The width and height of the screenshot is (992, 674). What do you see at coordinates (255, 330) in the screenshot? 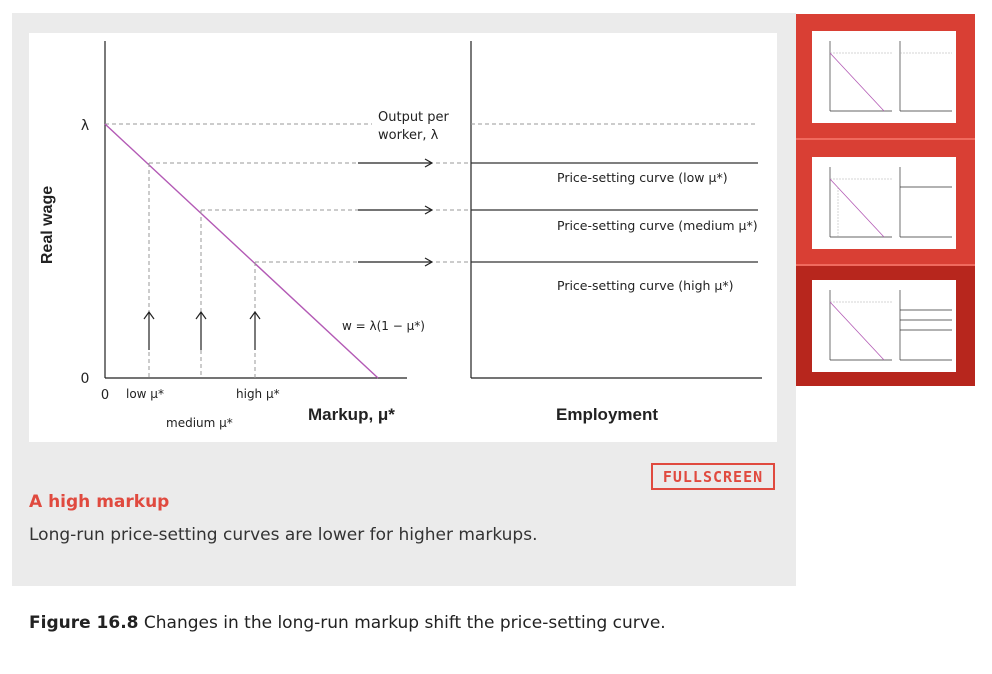
I see `high-markup-arrow-icon` at bounding box center [255, 330].